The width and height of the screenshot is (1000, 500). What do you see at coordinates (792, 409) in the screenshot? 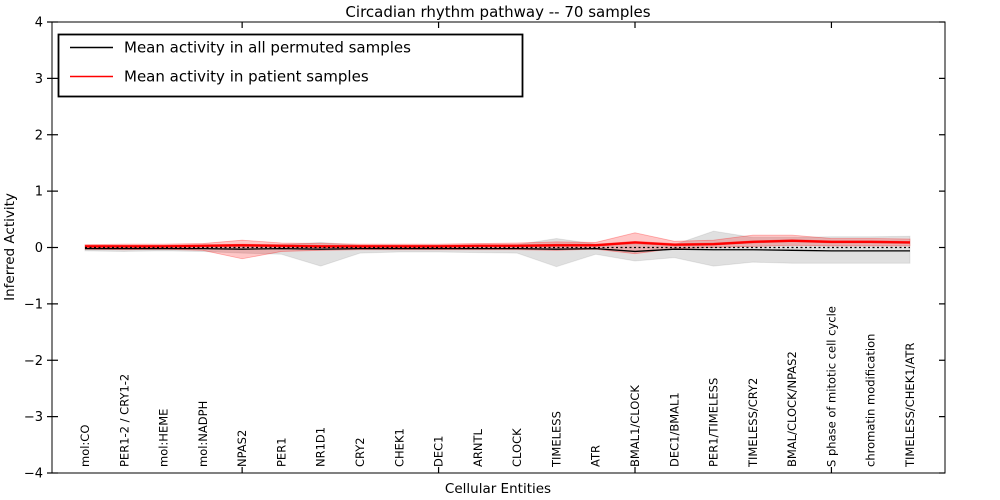
I see `x-tick-label: BMAL/CLOCK/NPAS2` at bounding box center [792, 409].